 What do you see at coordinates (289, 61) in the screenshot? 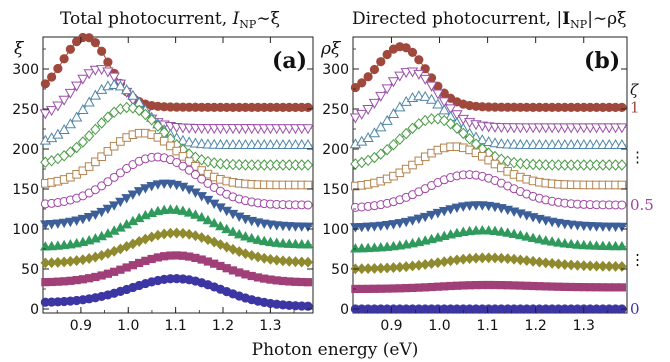
I see `panel-a-label: (a)` at bounding box center [289, 61].